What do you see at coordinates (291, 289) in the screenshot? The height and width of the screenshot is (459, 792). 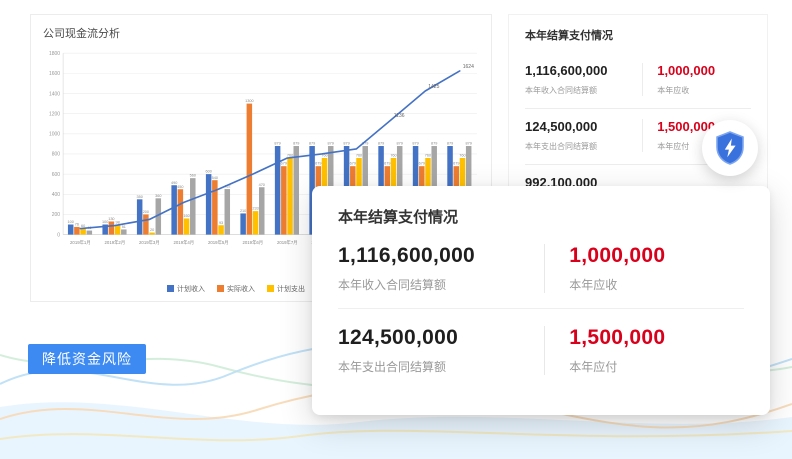 I see `legend-label: 计划支出` at bounding box center [291, 289].